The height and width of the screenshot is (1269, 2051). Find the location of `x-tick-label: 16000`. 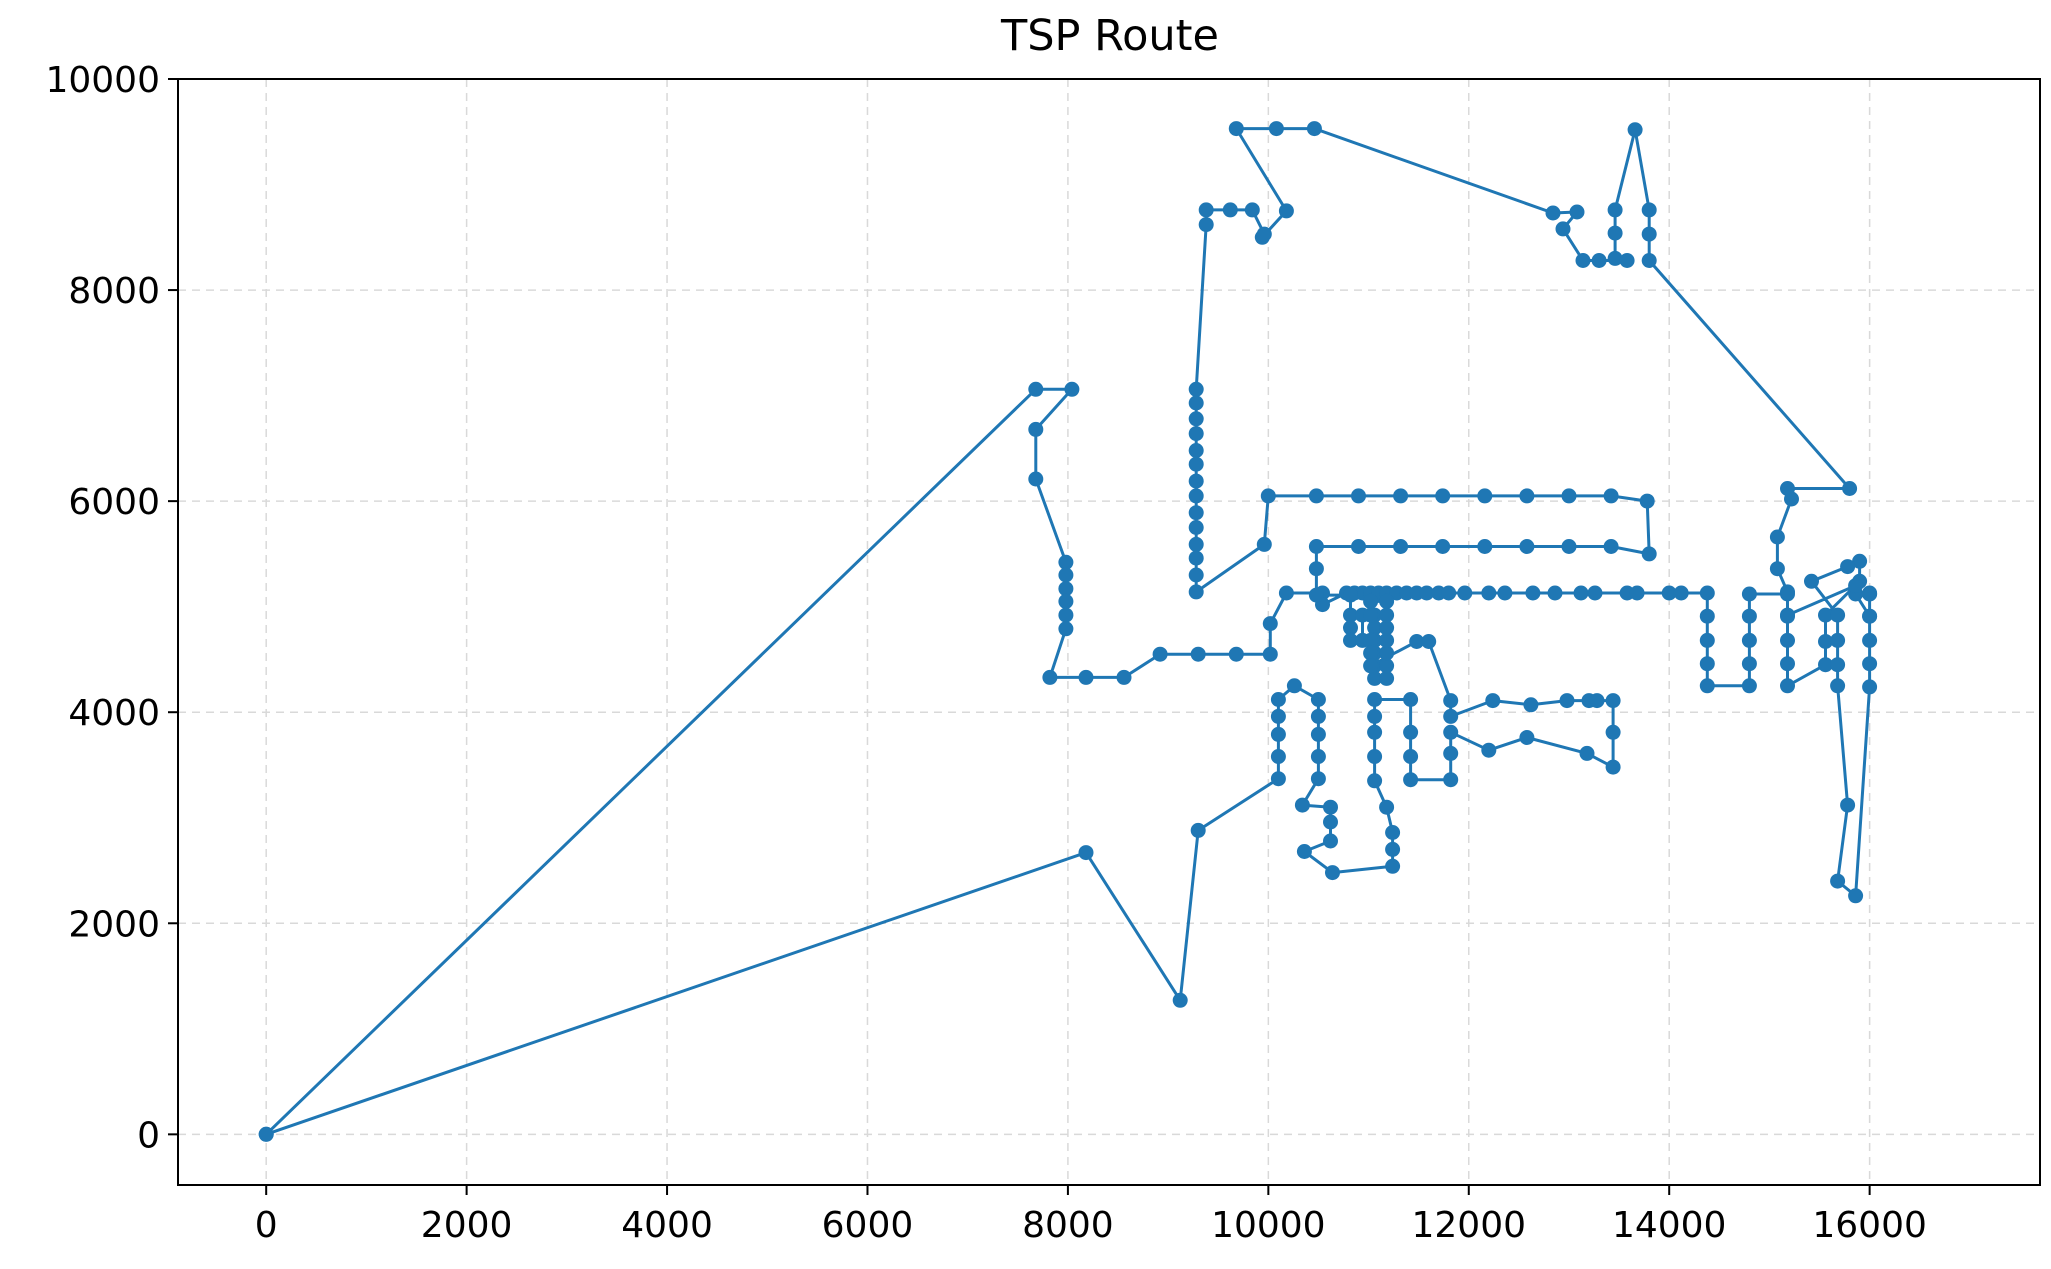

x-tick-label: 16000 is located at coordinates (1869, 1225).